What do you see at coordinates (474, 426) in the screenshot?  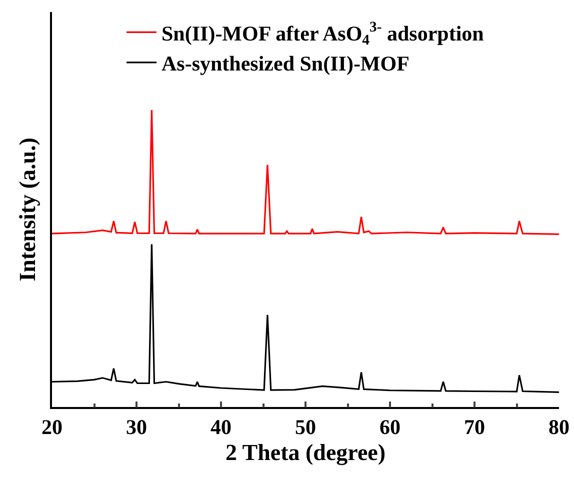 I see `x-tick-label: 70` at bounding box center [474, 426].